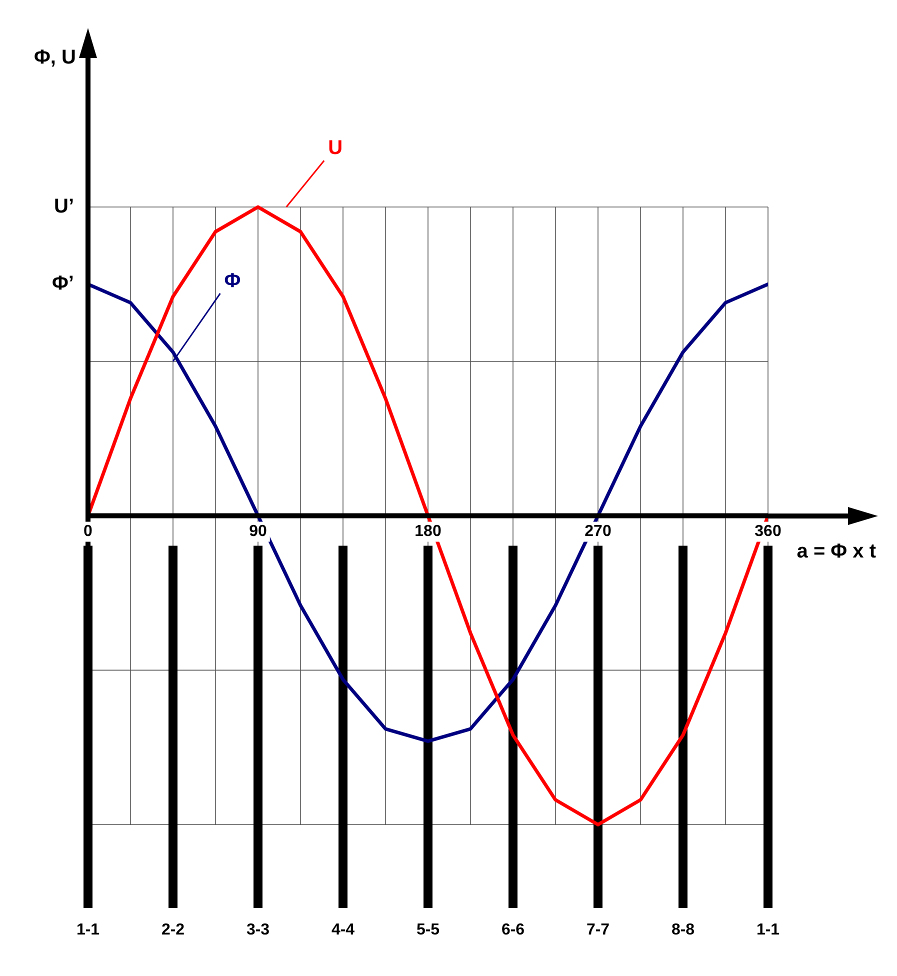 The width and height of the screenshot is (897, 976). Describe the element at coordinates (258, 929) in the screenshot. I see `text: 3-3` at that location.